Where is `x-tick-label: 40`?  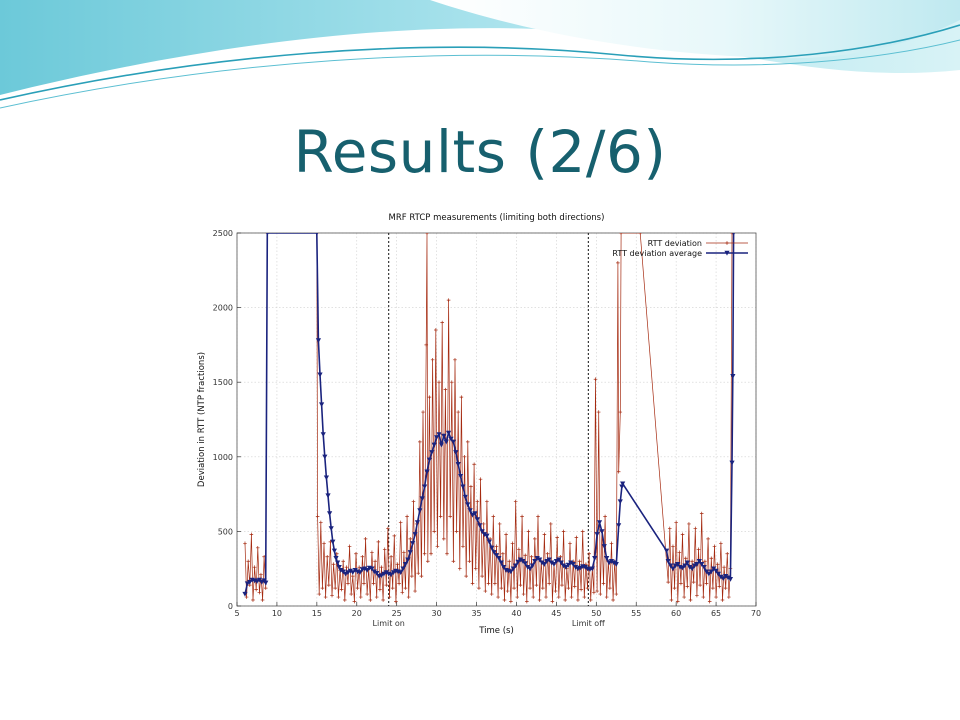
x-tick-label: 40 is located at coordinates (516, 613).